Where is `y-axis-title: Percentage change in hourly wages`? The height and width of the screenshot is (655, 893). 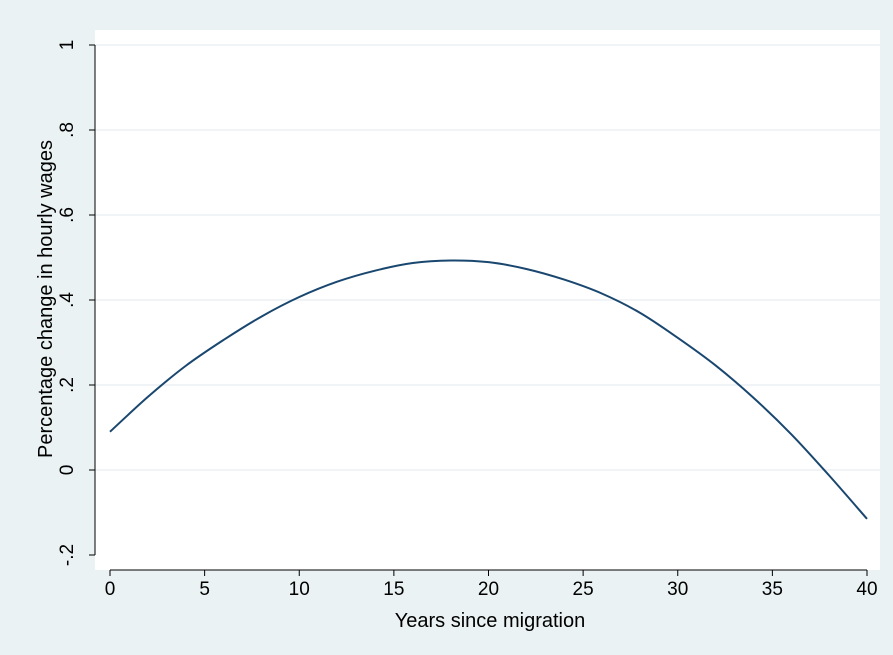
y-axis-title: Percentage change in hourly wages is located at coordinates (46, 299).